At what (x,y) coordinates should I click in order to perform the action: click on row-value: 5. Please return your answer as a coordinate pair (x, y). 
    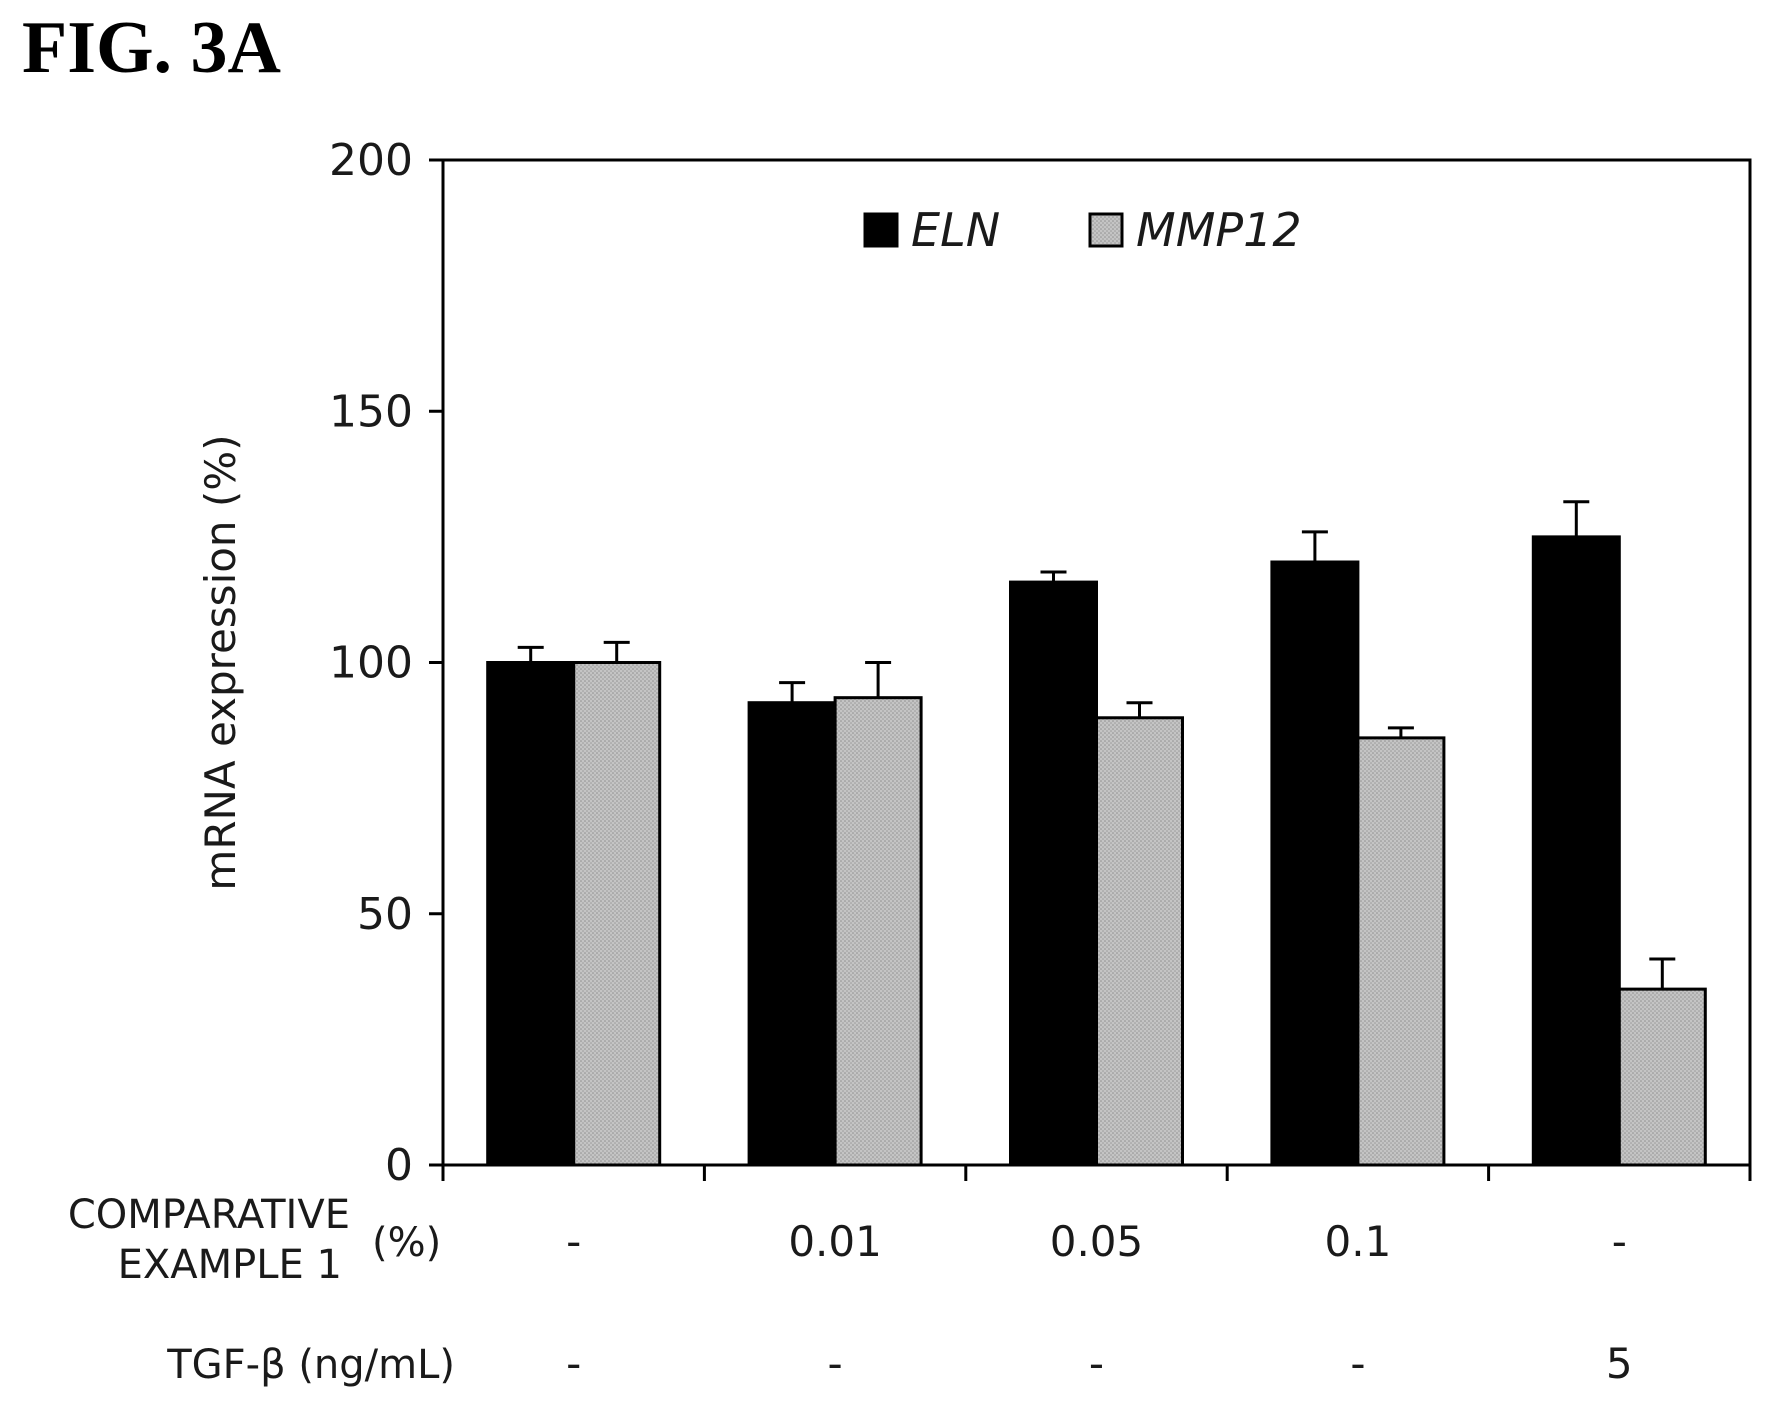
    Looking at the image, I should click on (1619, 1363).